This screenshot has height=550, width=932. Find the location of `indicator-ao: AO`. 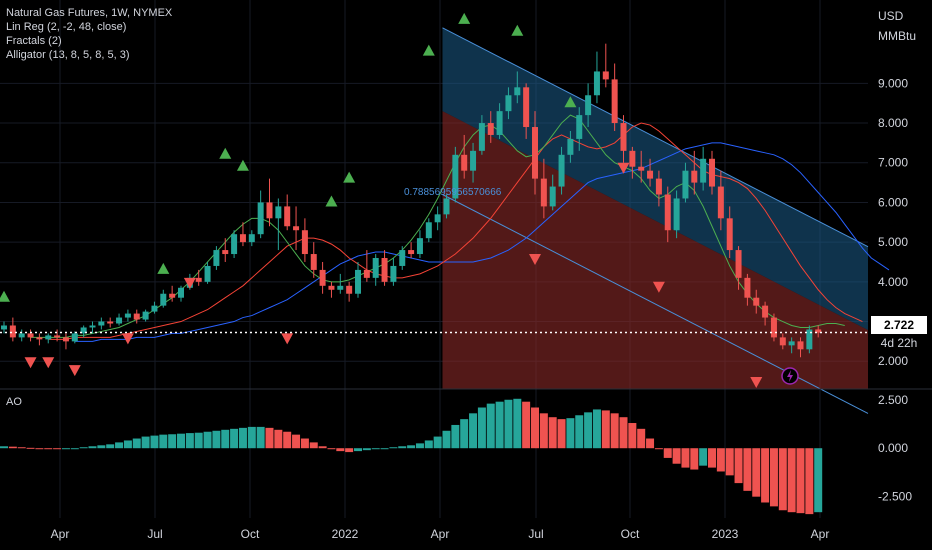

indicator-ao: AO is located at coordinates (14, 402).